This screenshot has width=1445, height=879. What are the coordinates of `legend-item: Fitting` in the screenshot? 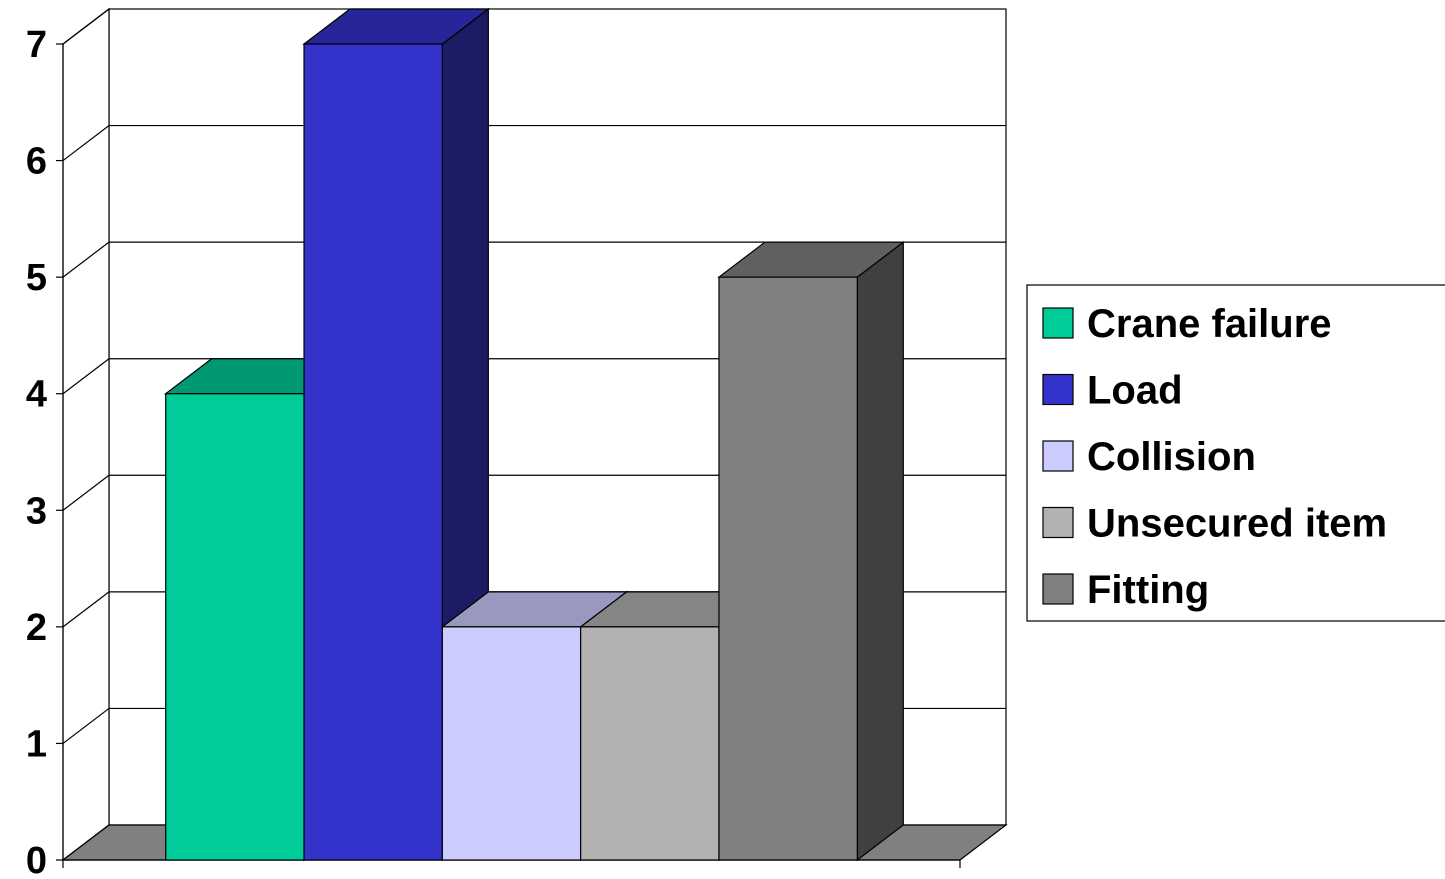 It's located at (1125, 590).